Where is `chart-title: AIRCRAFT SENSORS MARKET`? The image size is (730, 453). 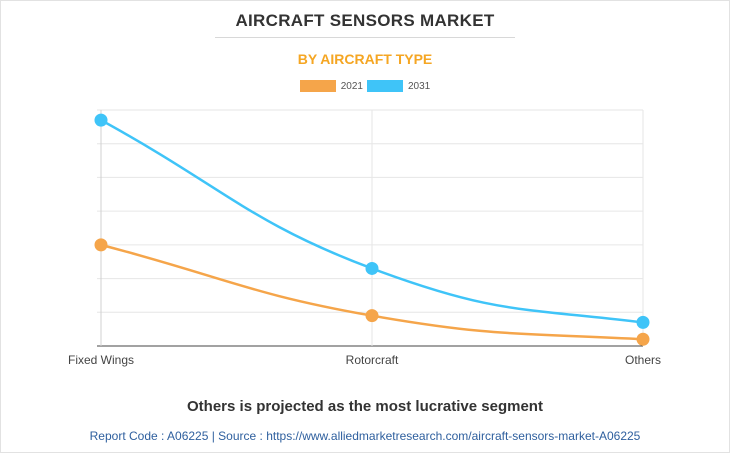
chart-title: AIRCRAFT SENSORS MARKET is located at coordinates (365, 20).